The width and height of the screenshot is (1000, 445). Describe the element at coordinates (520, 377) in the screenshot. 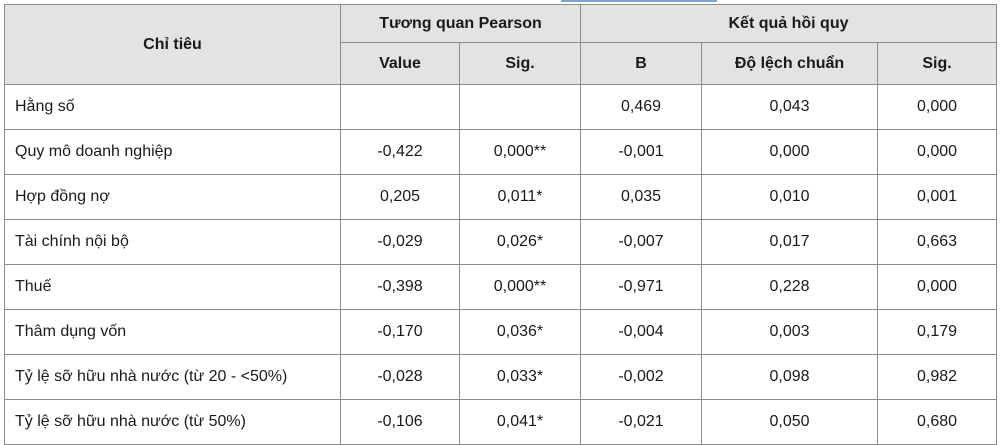

I see `cell-pearson-sig: 0,033*` at that location.